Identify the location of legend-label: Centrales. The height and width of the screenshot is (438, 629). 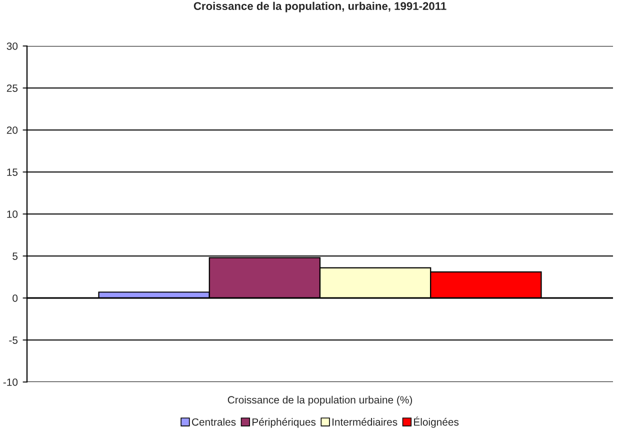
(214, 422).